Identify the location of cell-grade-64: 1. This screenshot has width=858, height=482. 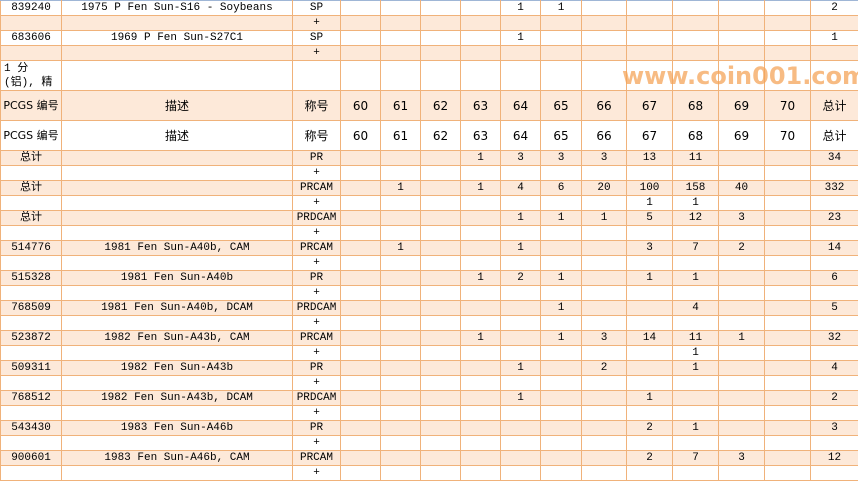
(520, 368).